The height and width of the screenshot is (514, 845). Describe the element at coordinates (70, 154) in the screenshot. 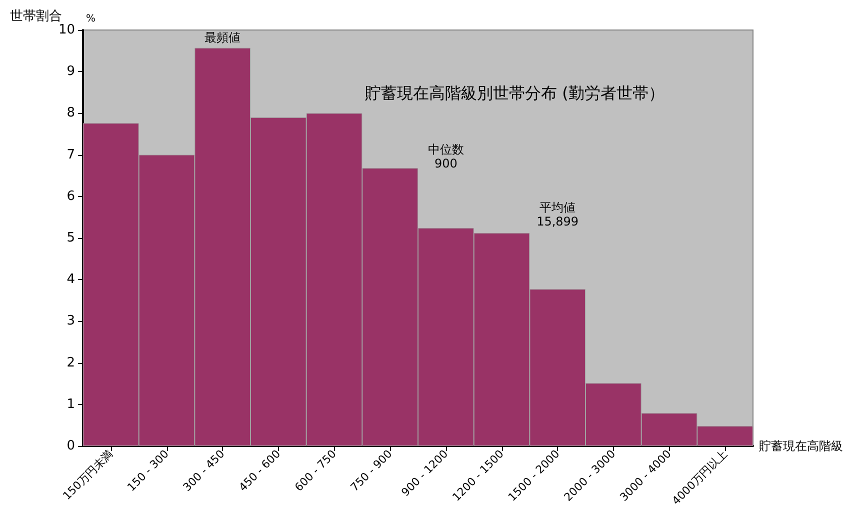

I see `y-tick-label: 7` at that location.